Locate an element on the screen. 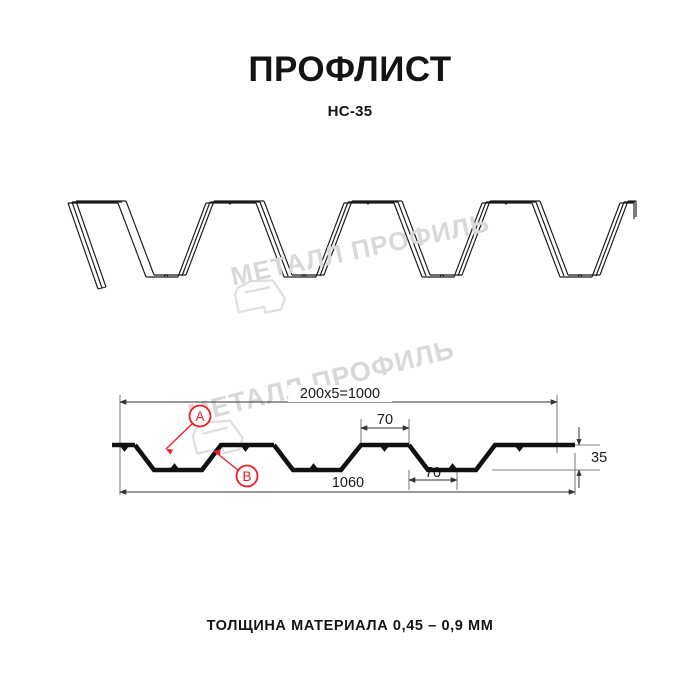 The height and width of the screenshot is (700, 700). callout-b-circle is located at coordinates (247, 476).